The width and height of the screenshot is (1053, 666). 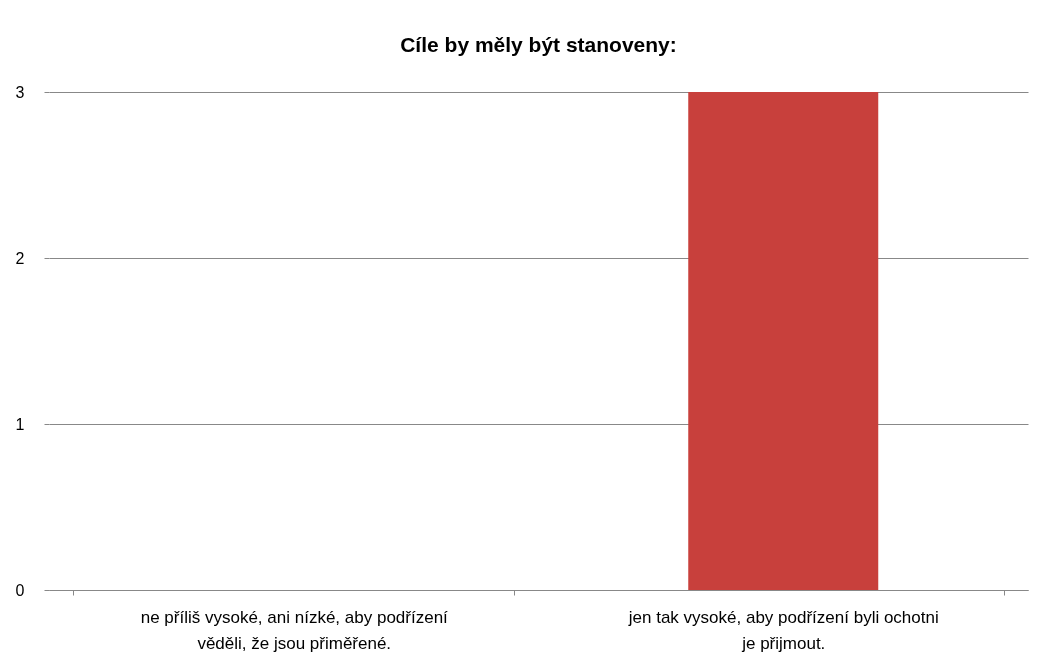 What do you see at coordinates (20, 590) in the screenshot?
I see `y-tick-label: 0` at bounding box center [20, 590].